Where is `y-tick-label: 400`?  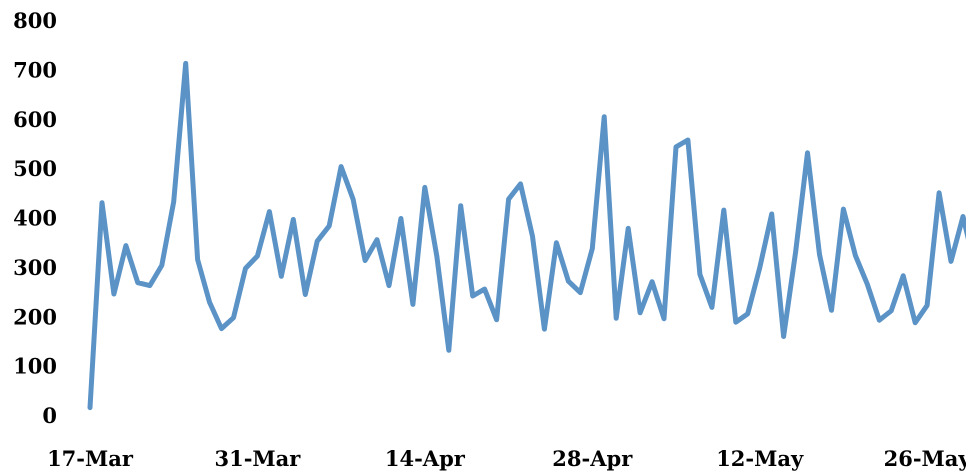
y-tick-label: 400 is located at coordinates (35, 218).